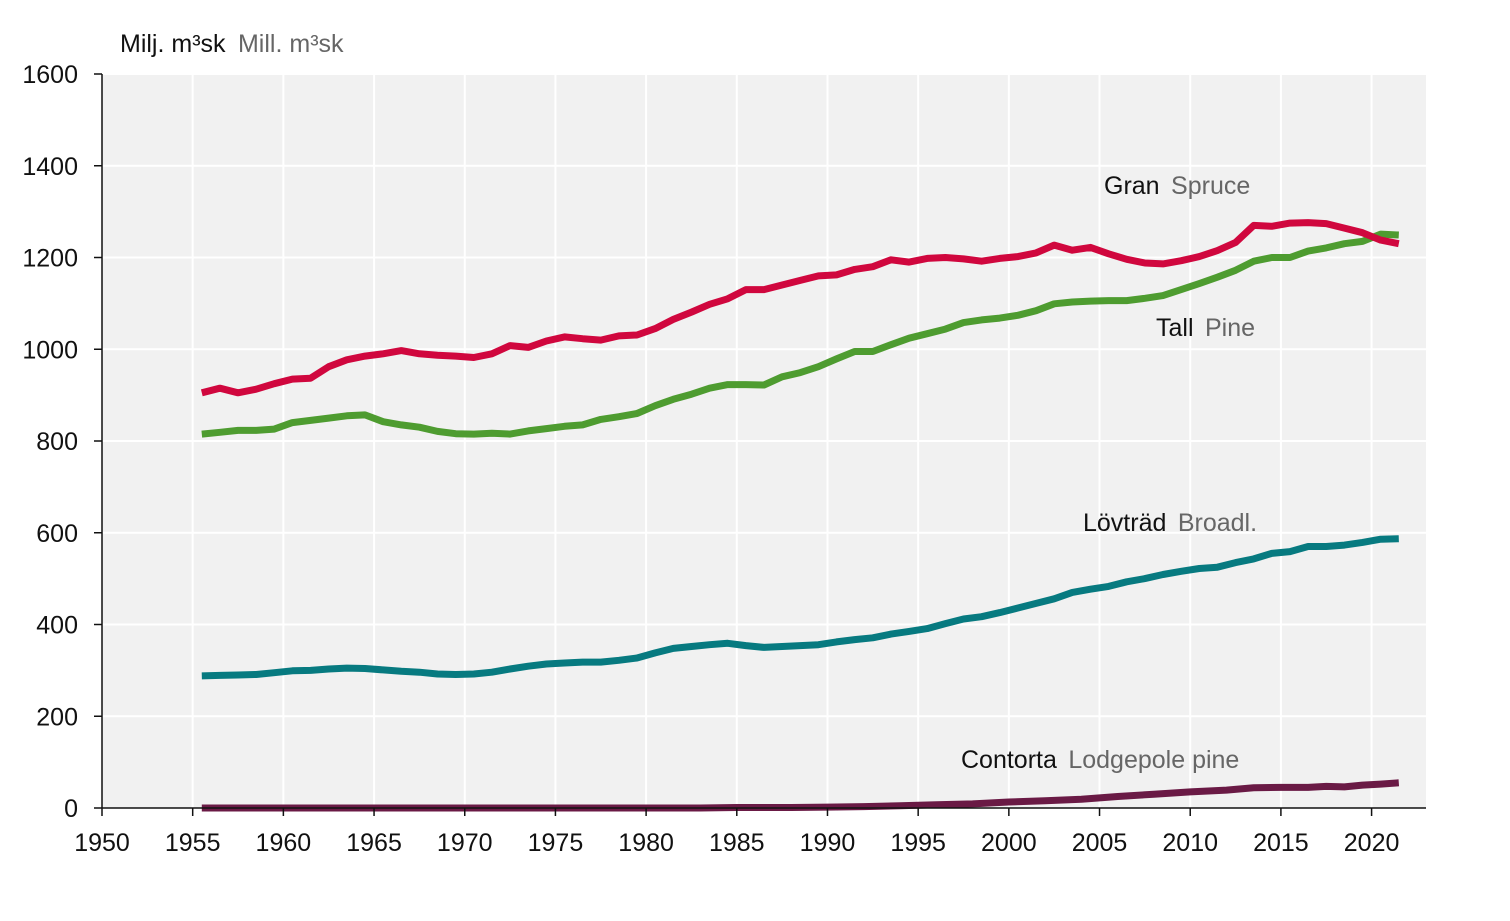 The image size is (1510, 921). I want to click on series-label-lovtrad: Lövträd Broadl., so click(1170, 523).